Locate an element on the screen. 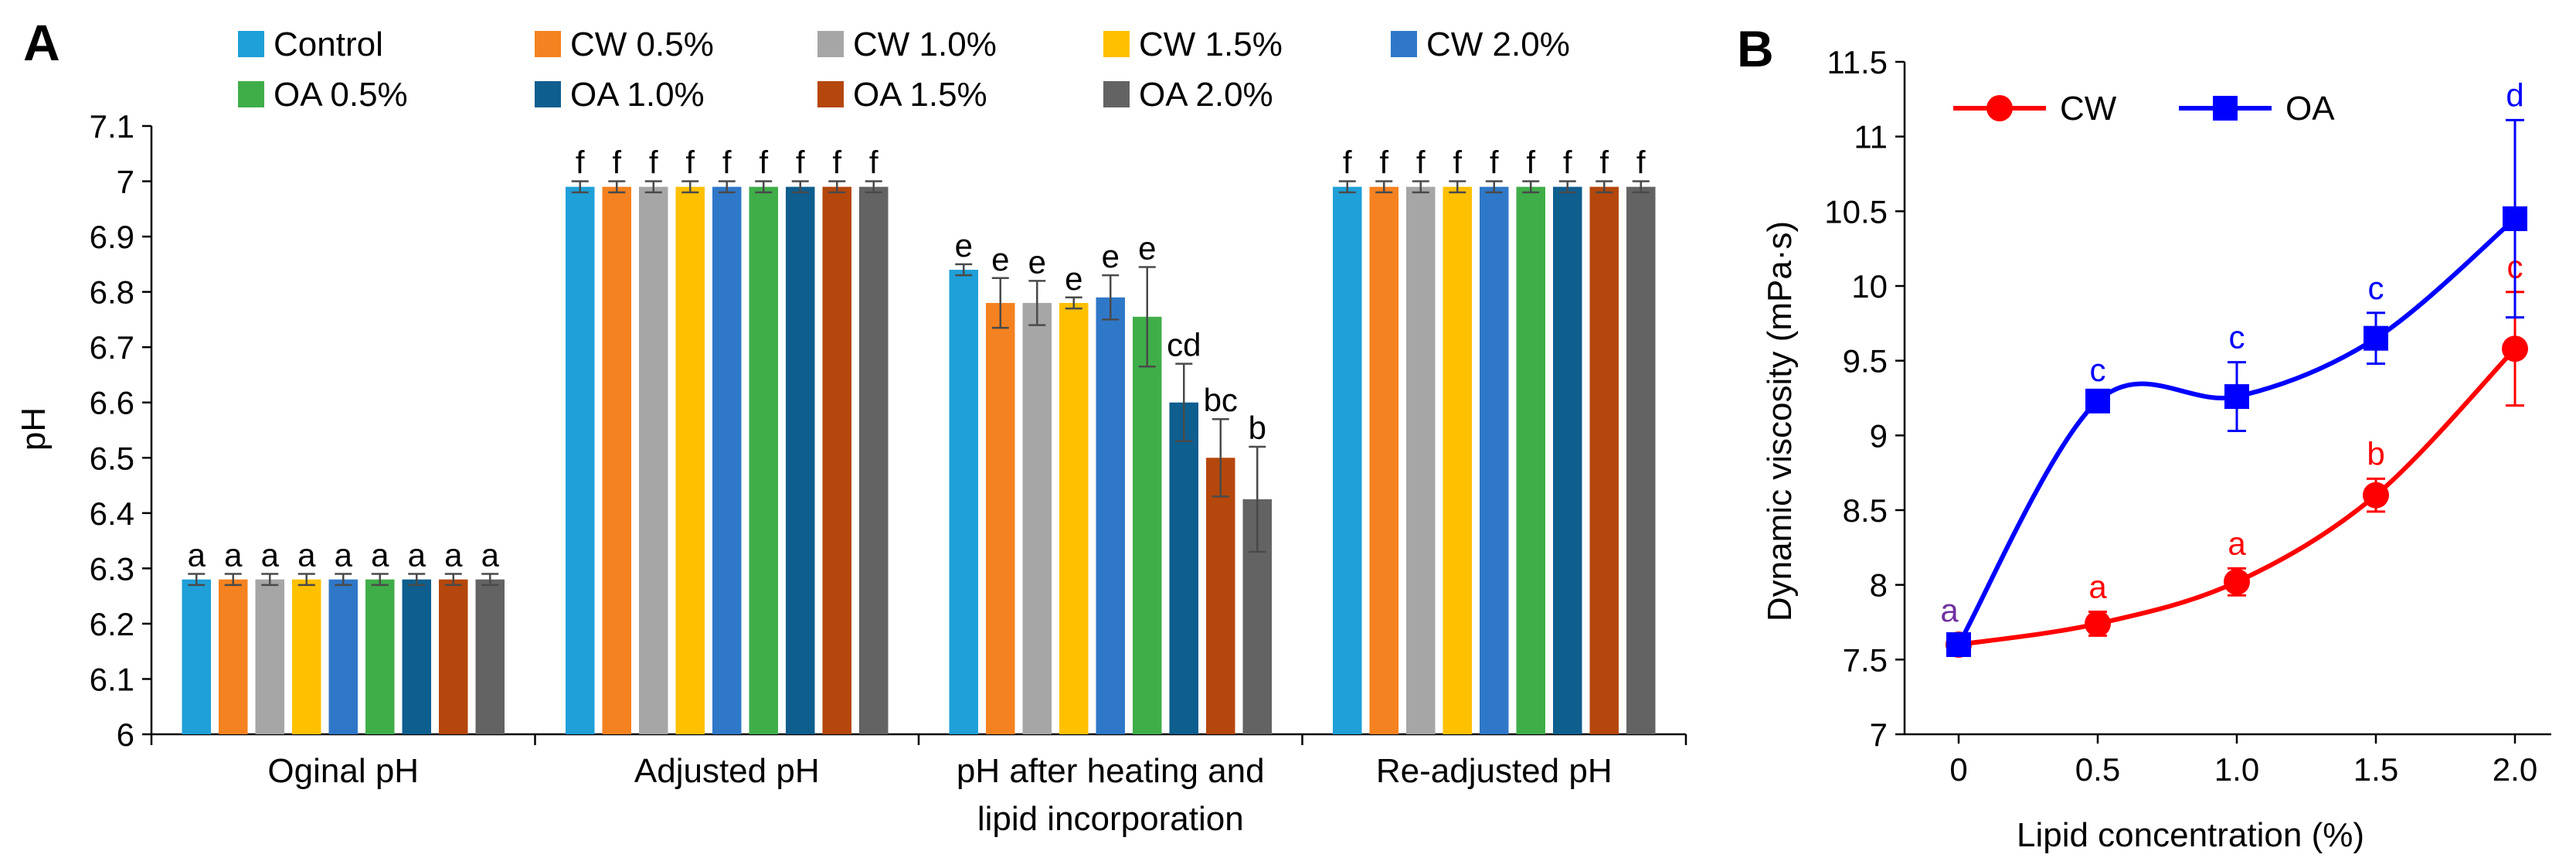  letter-2-1: e is located at coordinates (1000, 259).